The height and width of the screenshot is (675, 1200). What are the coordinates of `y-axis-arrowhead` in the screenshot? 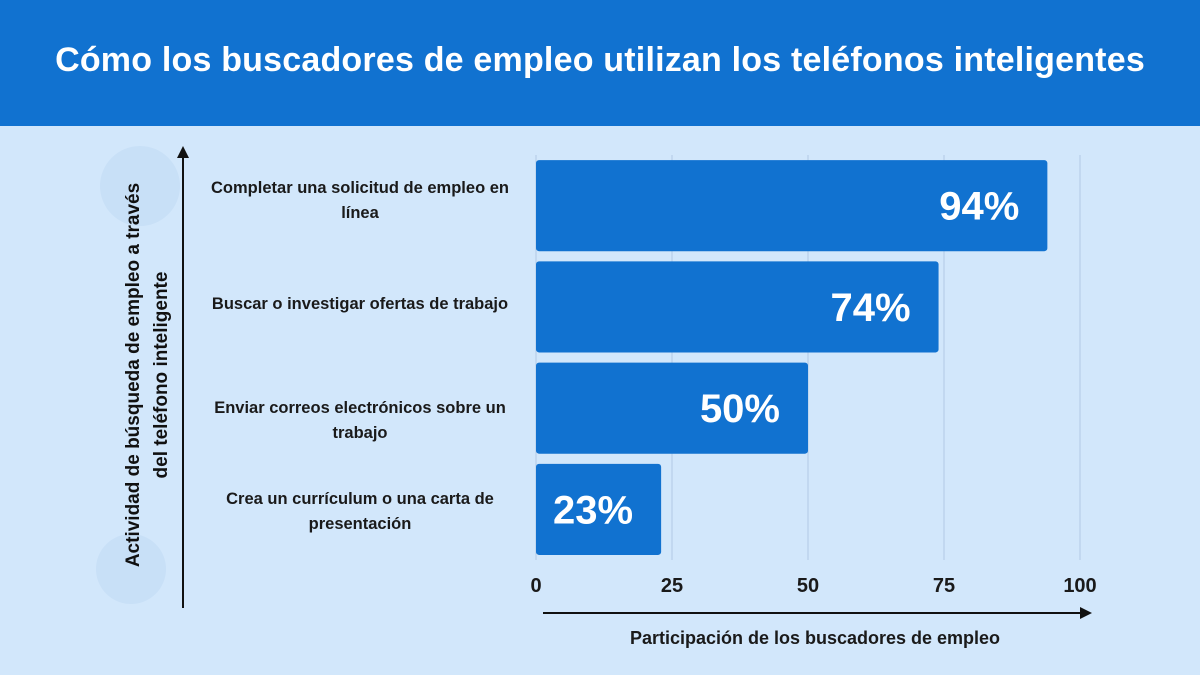 It's located at (183, 152).